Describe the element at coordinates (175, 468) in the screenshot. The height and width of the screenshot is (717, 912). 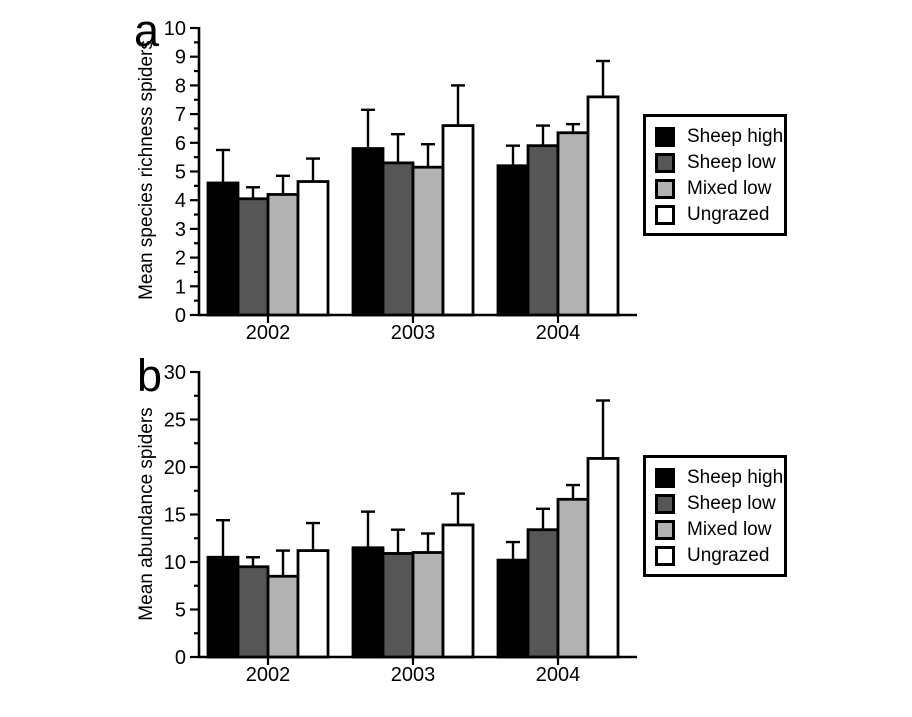
I see `y-tick-label: 20` at that location.